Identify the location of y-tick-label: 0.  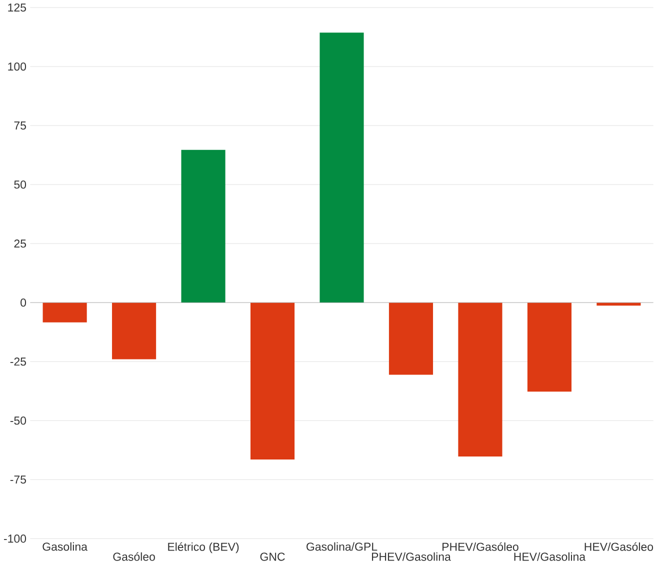
(23, 302).